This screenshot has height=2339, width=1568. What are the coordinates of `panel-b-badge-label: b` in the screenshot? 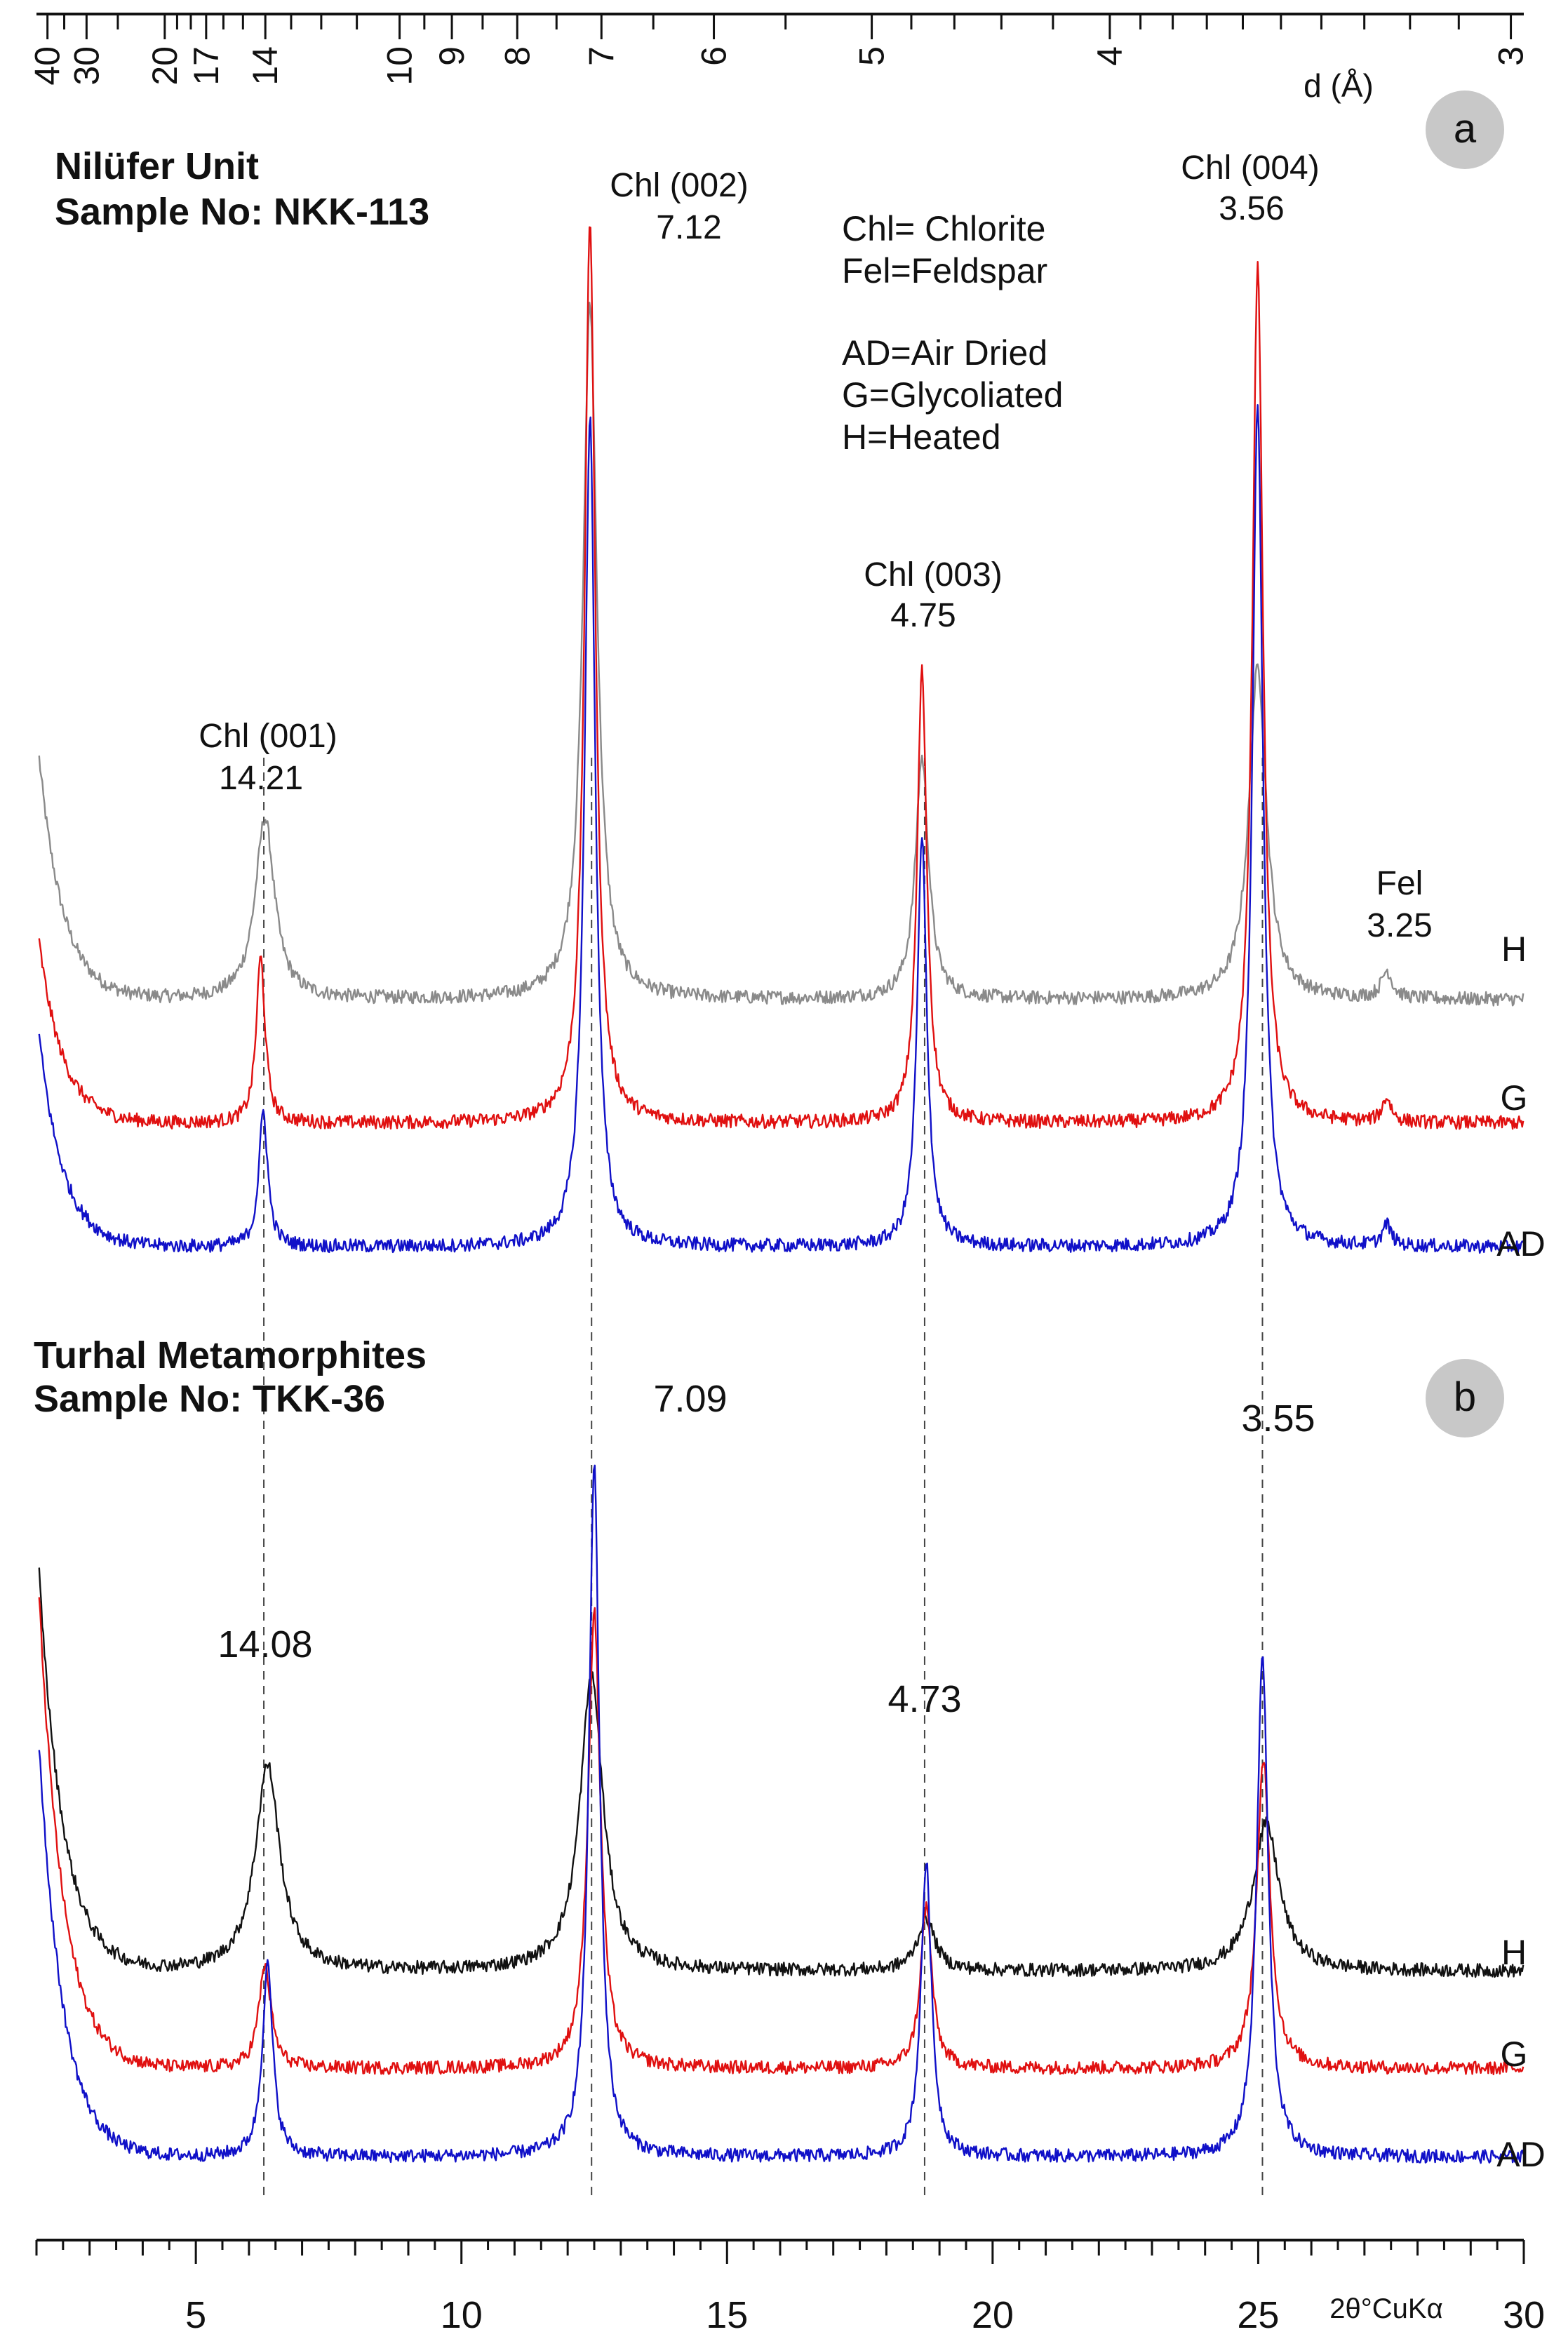 It's located at (1465, 1397).